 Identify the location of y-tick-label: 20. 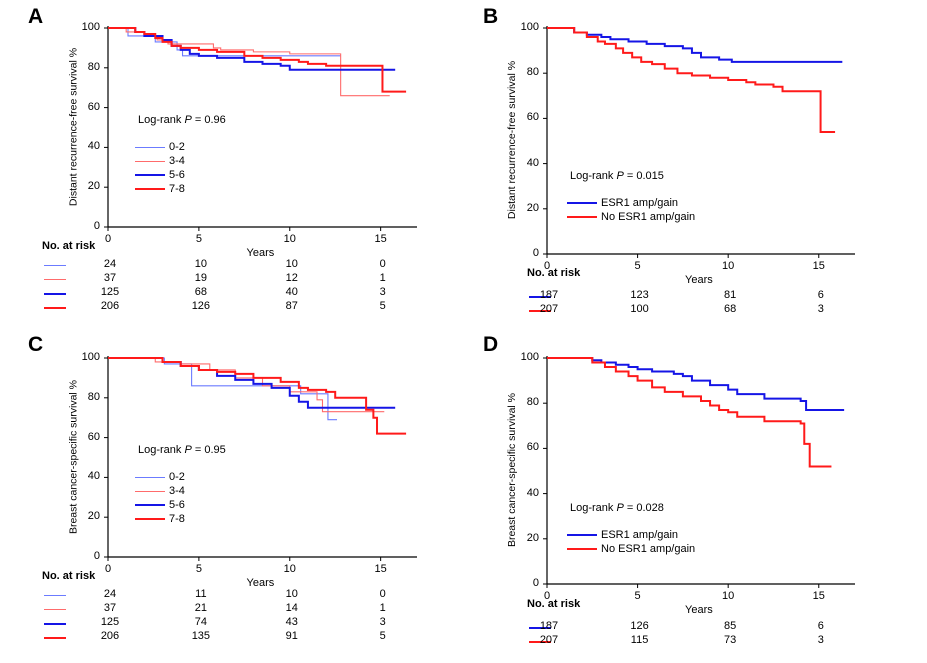
(532, 207).